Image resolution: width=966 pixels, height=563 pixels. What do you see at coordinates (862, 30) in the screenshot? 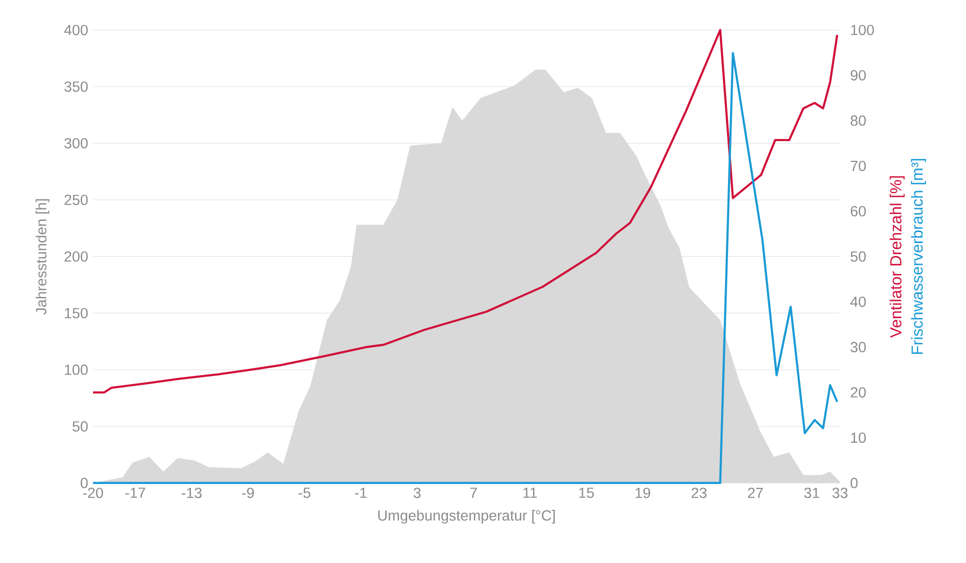
I see `y2-tick-label: 100` at bounding box center [862, 30].